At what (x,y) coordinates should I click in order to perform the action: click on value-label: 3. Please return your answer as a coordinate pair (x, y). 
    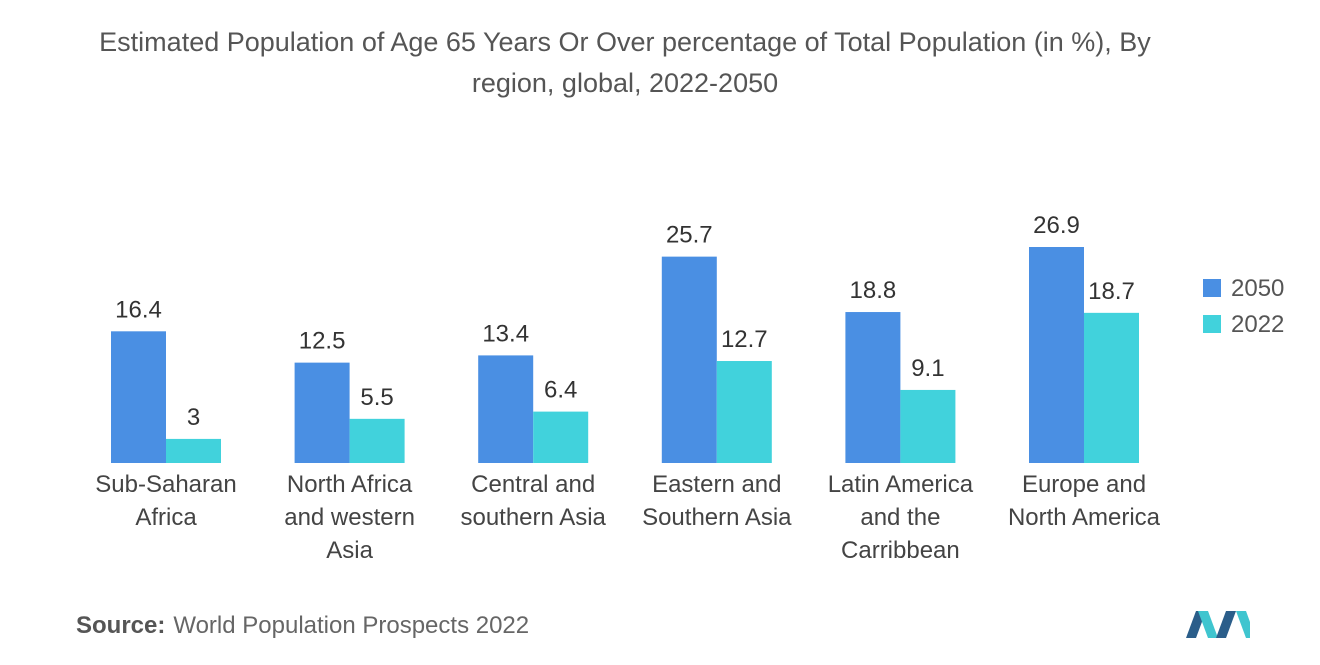
    Looking at the image, I should click on (193, 417).